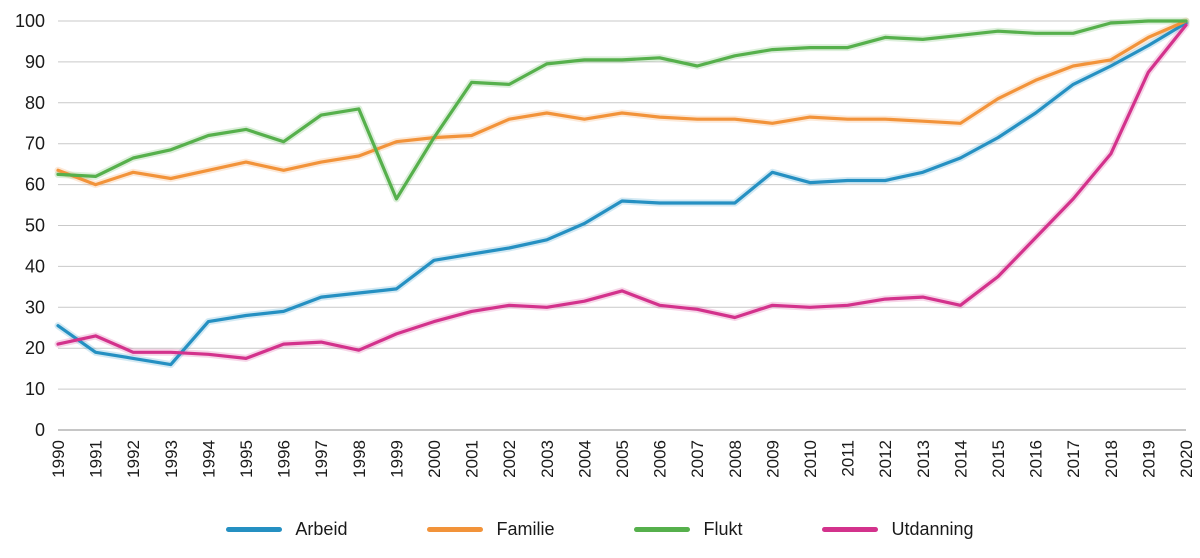  What do you see at coordinates (284, 459) in the screenshot?
I see `x-axis-tick-label: 1996` at bounding box center [284, 459].